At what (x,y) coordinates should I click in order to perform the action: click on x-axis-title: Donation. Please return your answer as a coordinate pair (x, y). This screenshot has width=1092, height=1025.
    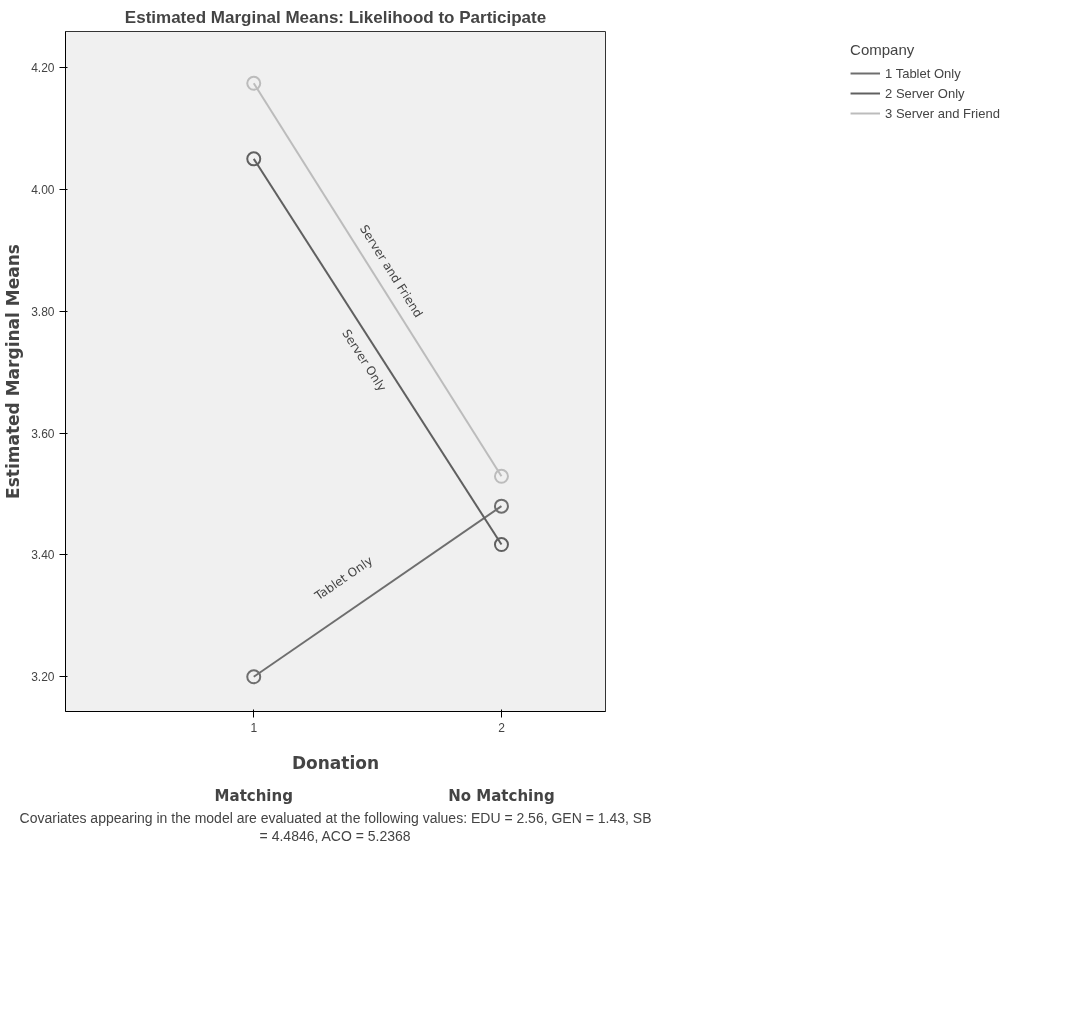
    Looking at the image, I should click on (335, 762).